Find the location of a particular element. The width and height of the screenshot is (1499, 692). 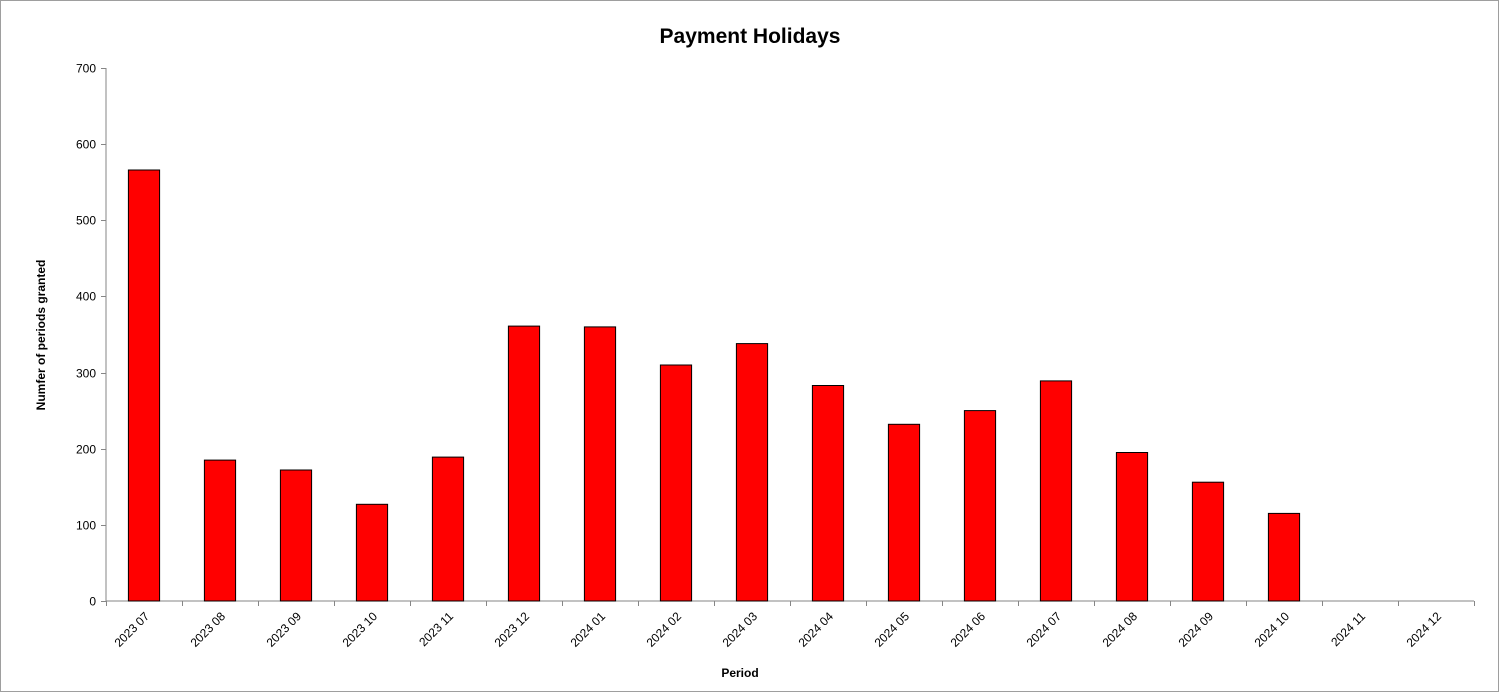

x-tick-label: 2024 09 is located at coordinates (1196, 629).